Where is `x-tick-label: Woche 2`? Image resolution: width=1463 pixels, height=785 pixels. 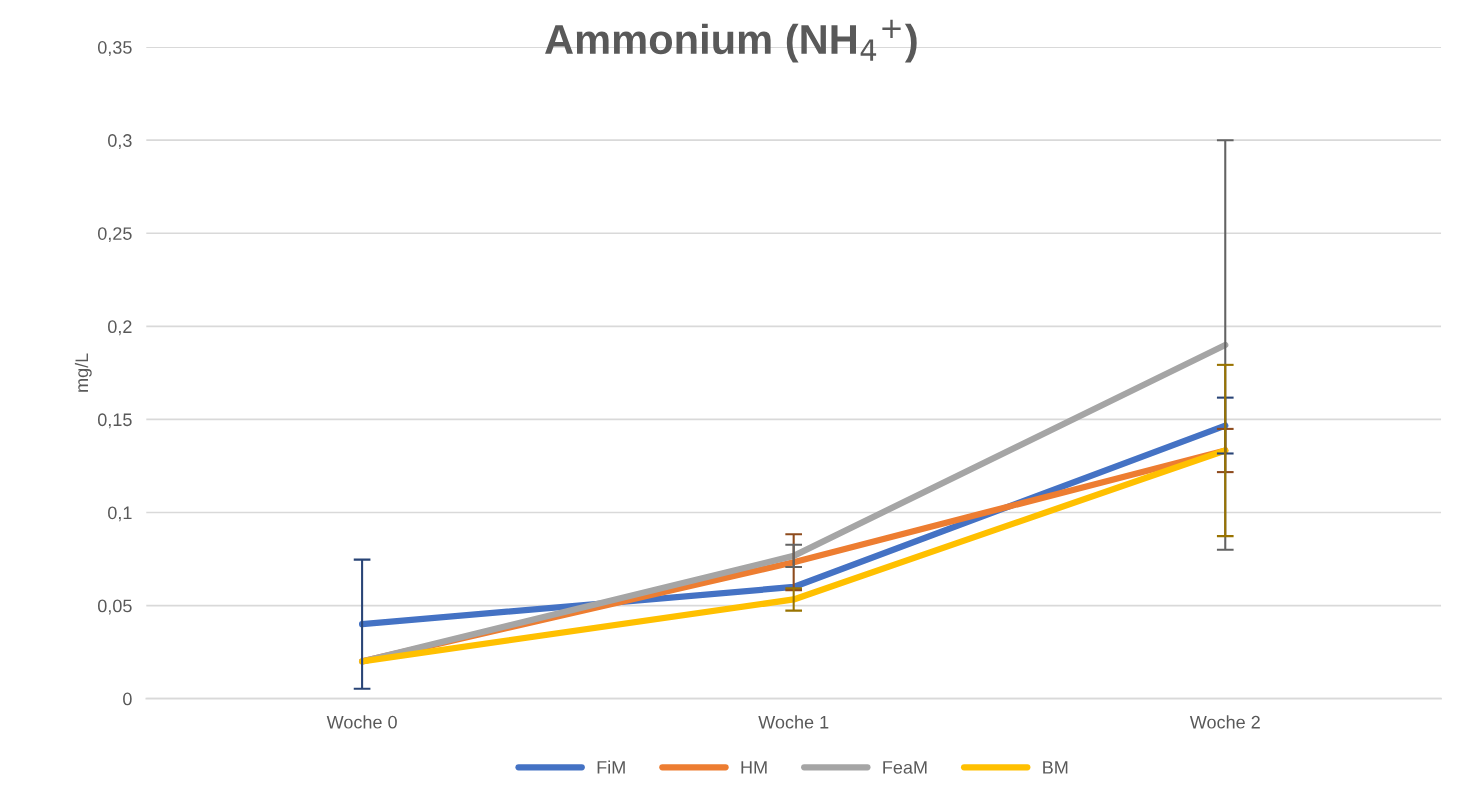 x-tick-label: Woche 2 is located at coordinates (1224, 722).